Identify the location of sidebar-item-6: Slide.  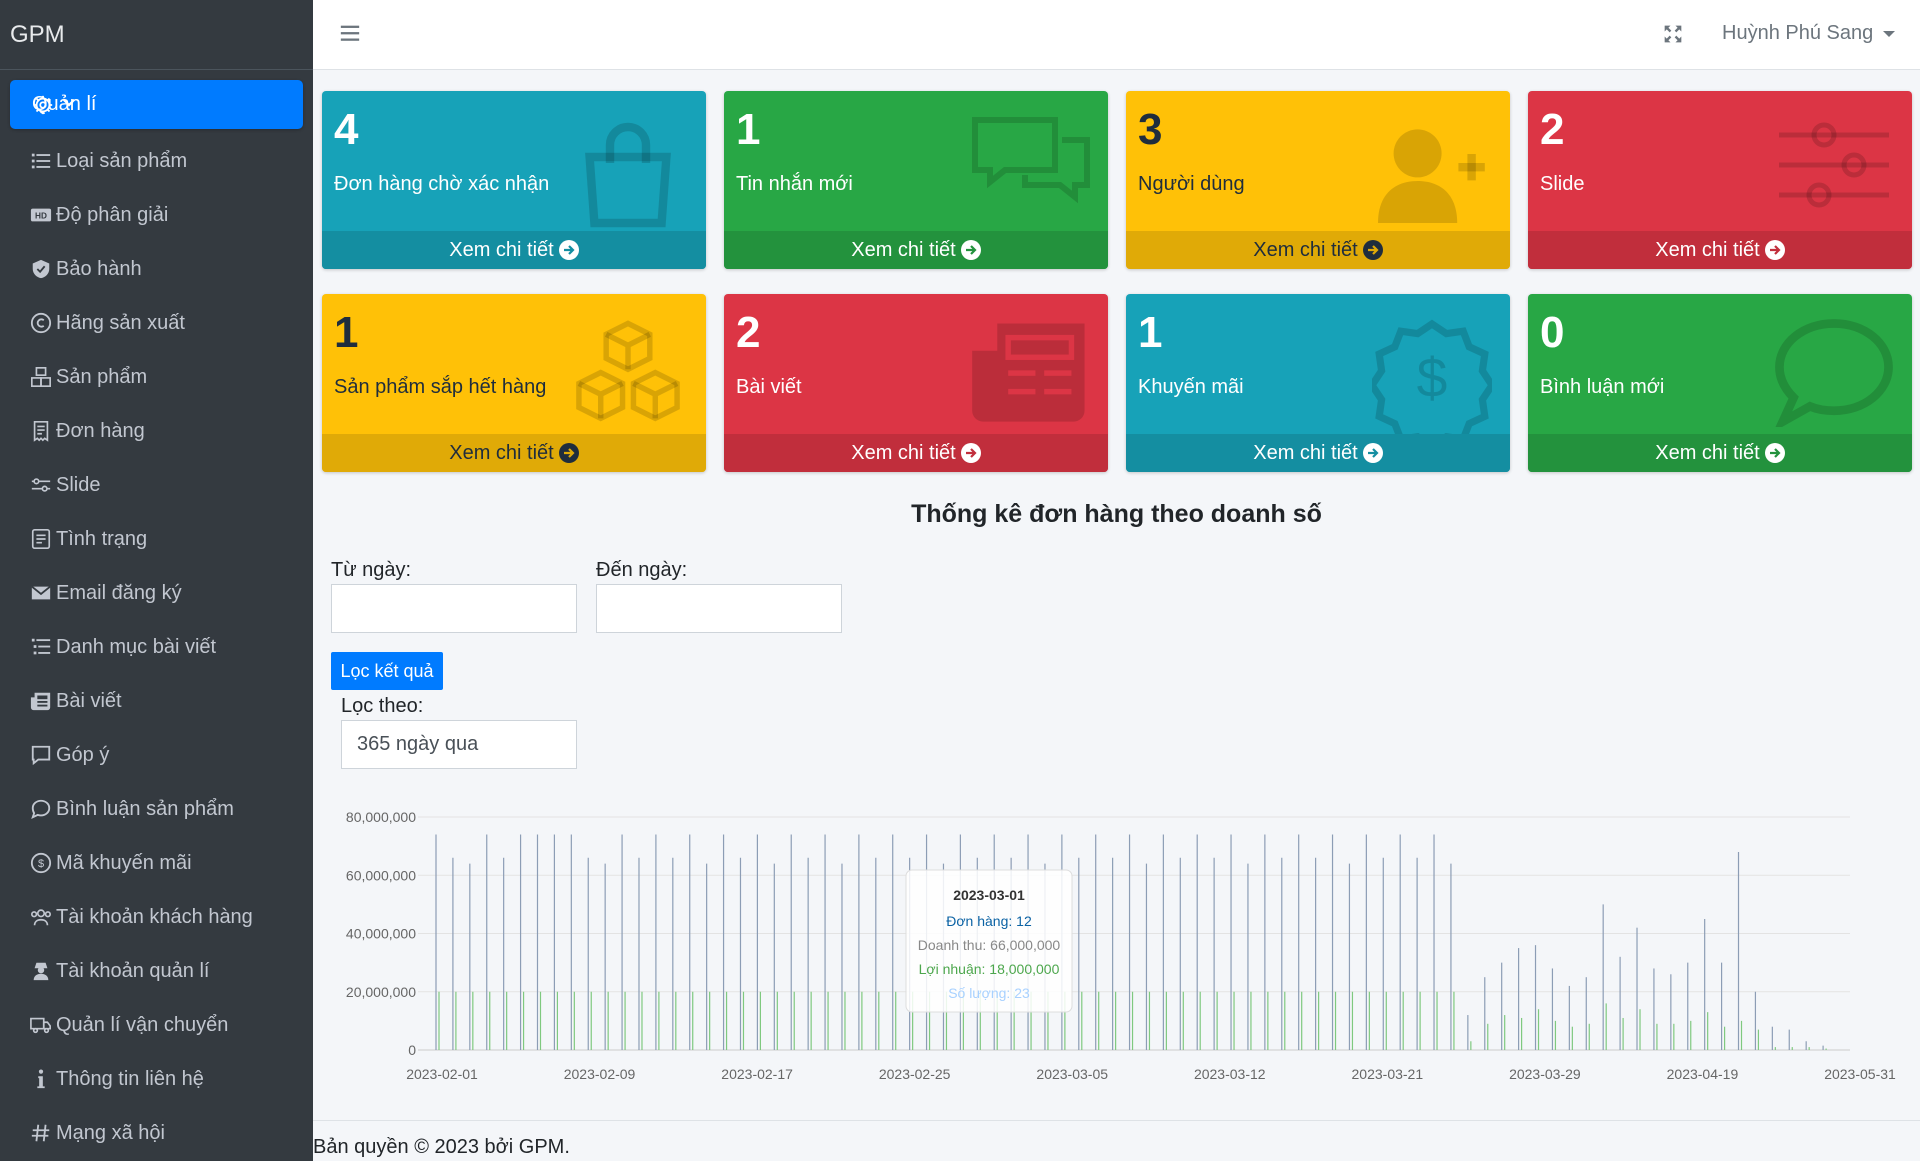
(156, 485).